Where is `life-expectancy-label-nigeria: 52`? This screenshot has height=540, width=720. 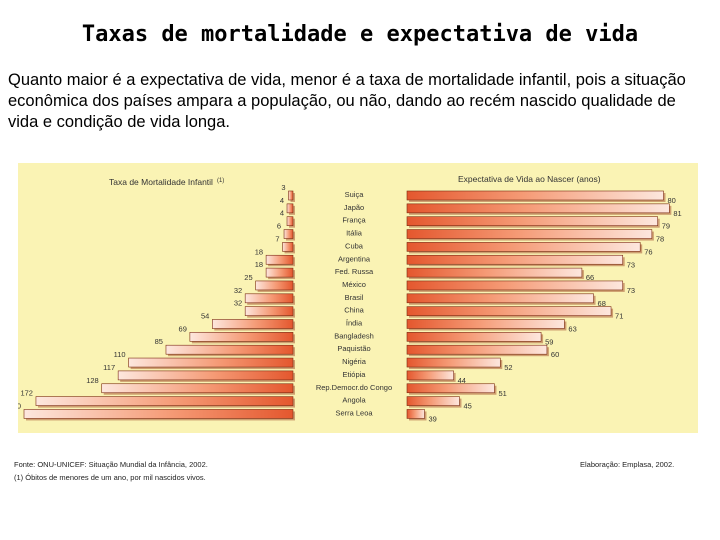
life-expectancy-label-nigeria: 52 is located at coordinates (508, 367).